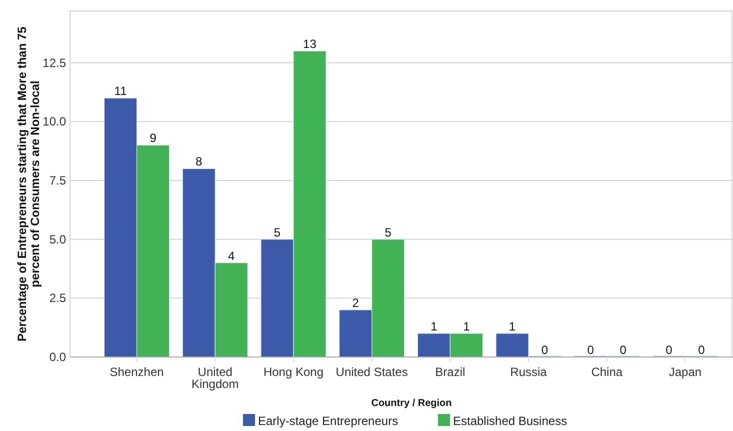  What do you see at coordinates (121, 91) in the screenshot?
I see `data-label: 11` at bounding box center [121, 91].